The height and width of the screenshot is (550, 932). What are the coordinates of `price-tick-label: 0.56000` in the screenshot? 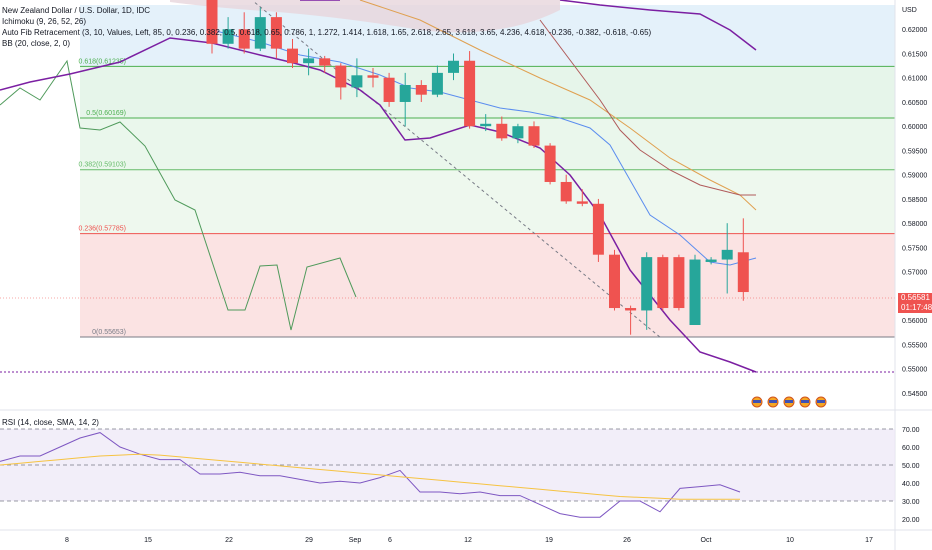 It's located at (914, 321).